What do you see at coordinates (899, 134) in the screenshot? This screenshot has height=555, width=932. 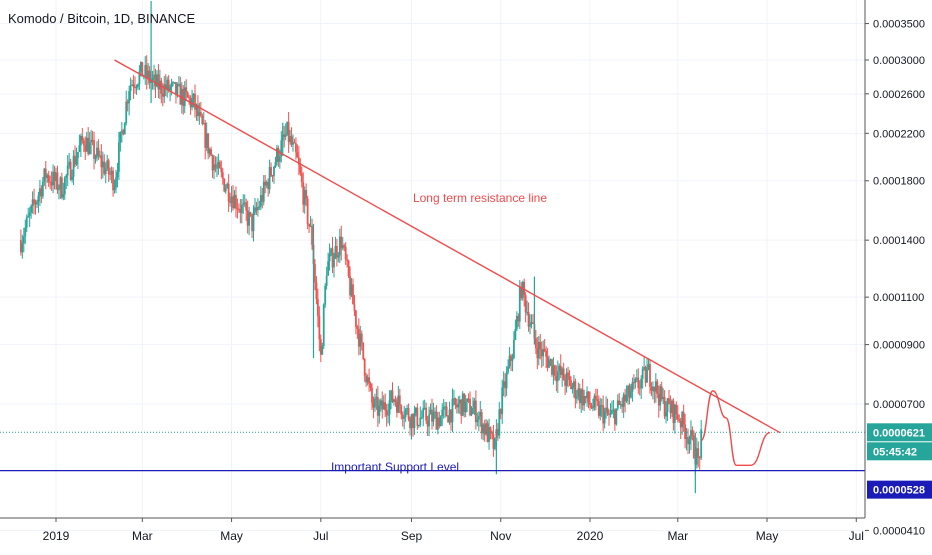 I see `price-tick-label: 0.0002200` at bounding box center [899, 134].